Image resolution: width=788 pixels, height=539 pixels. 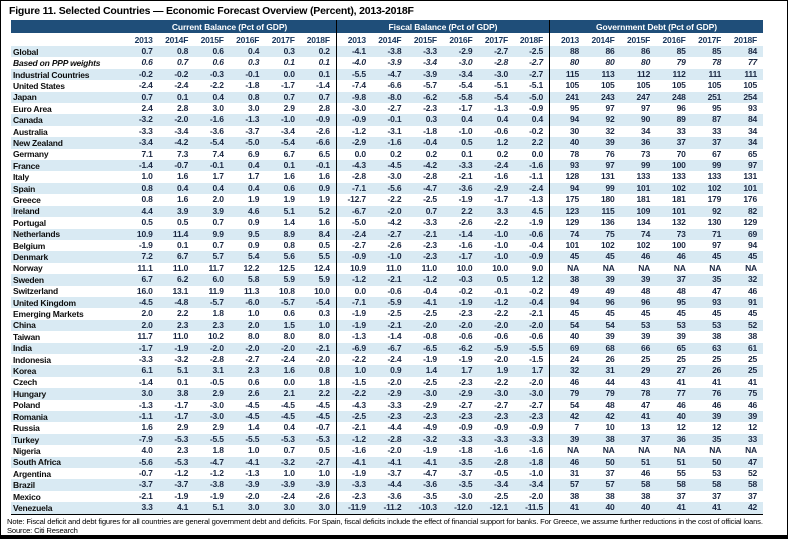 What do you see at coordinates (603, 52) in the screenshot?
I see `value-cell: 86` at bounding box center [603, 52].